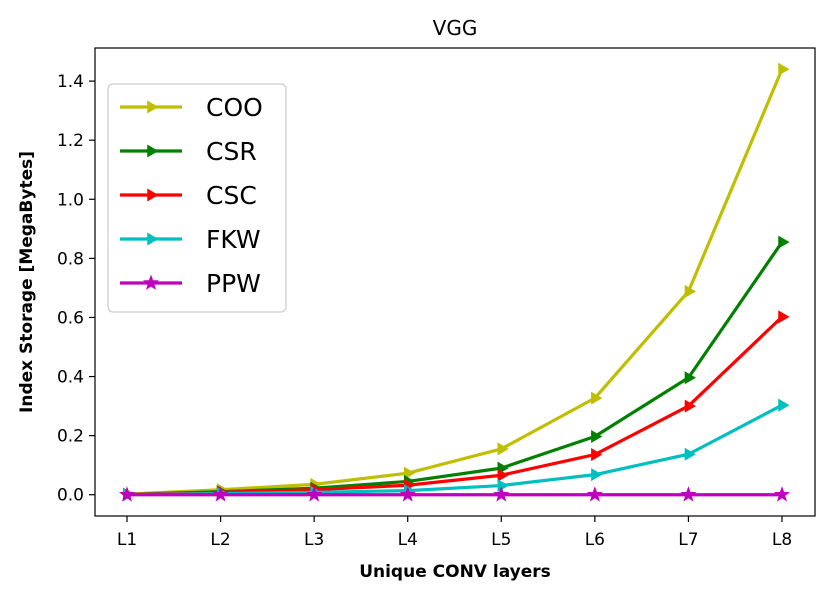 The height and width of the screenshot is (597, 830). Describe the element at coordinates (27, 282) in the screenshot. I see `y-axis-title: Index Storage [MegaBytes]` at that location.